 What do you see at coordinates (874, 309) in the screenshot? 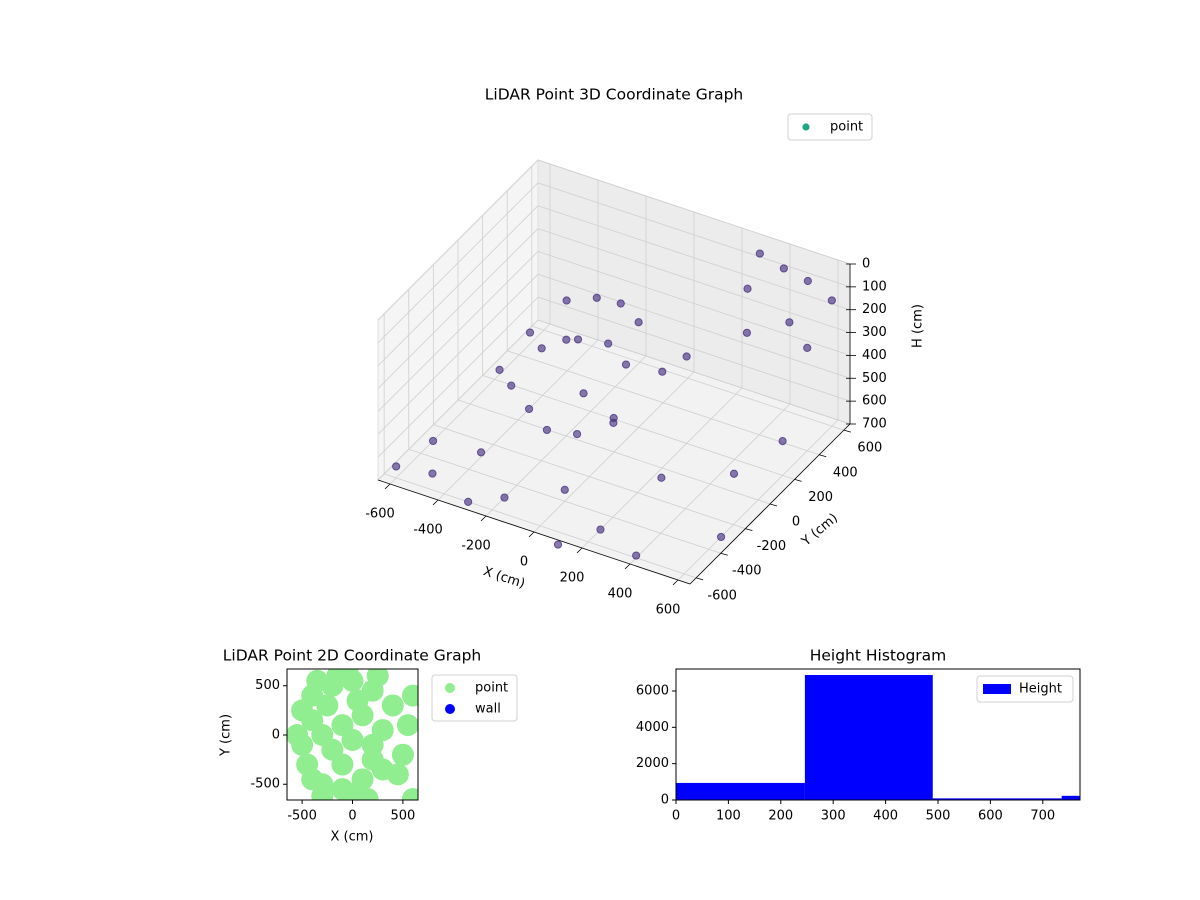
I see `z-tick-label: 200` at bounding box center [874, 309].